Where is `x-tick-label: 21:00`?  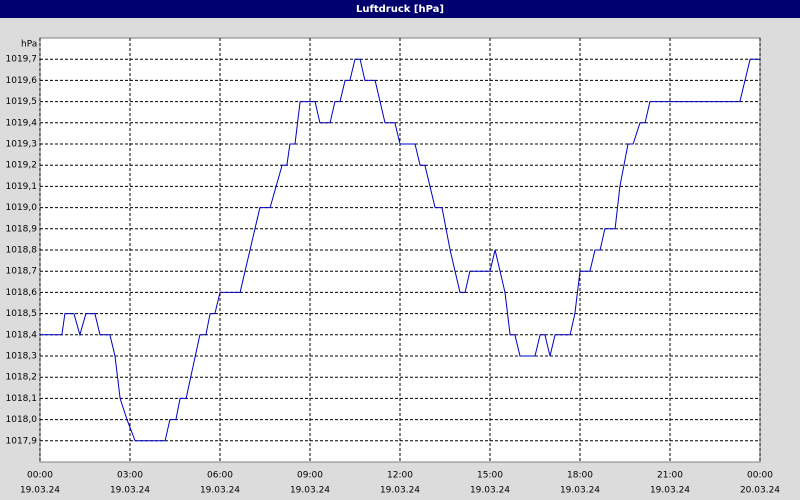 x-tick-label: 21:00 is located at coordinates (670, 476).